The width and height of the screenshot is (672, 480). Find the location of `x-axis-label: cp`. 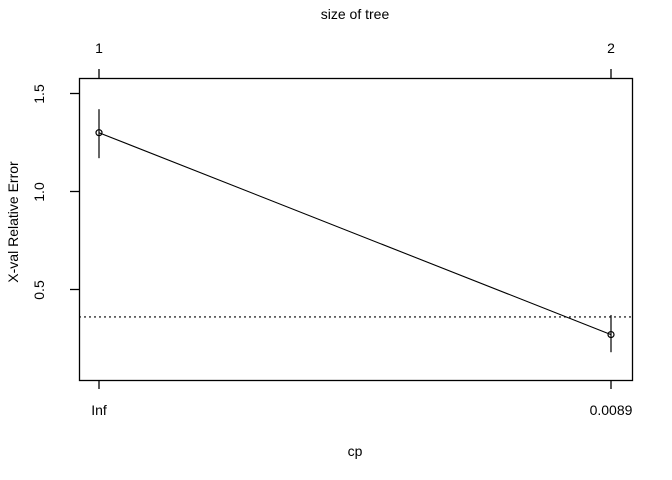

x-axis-label: cp is located at coordinates (355, 451).